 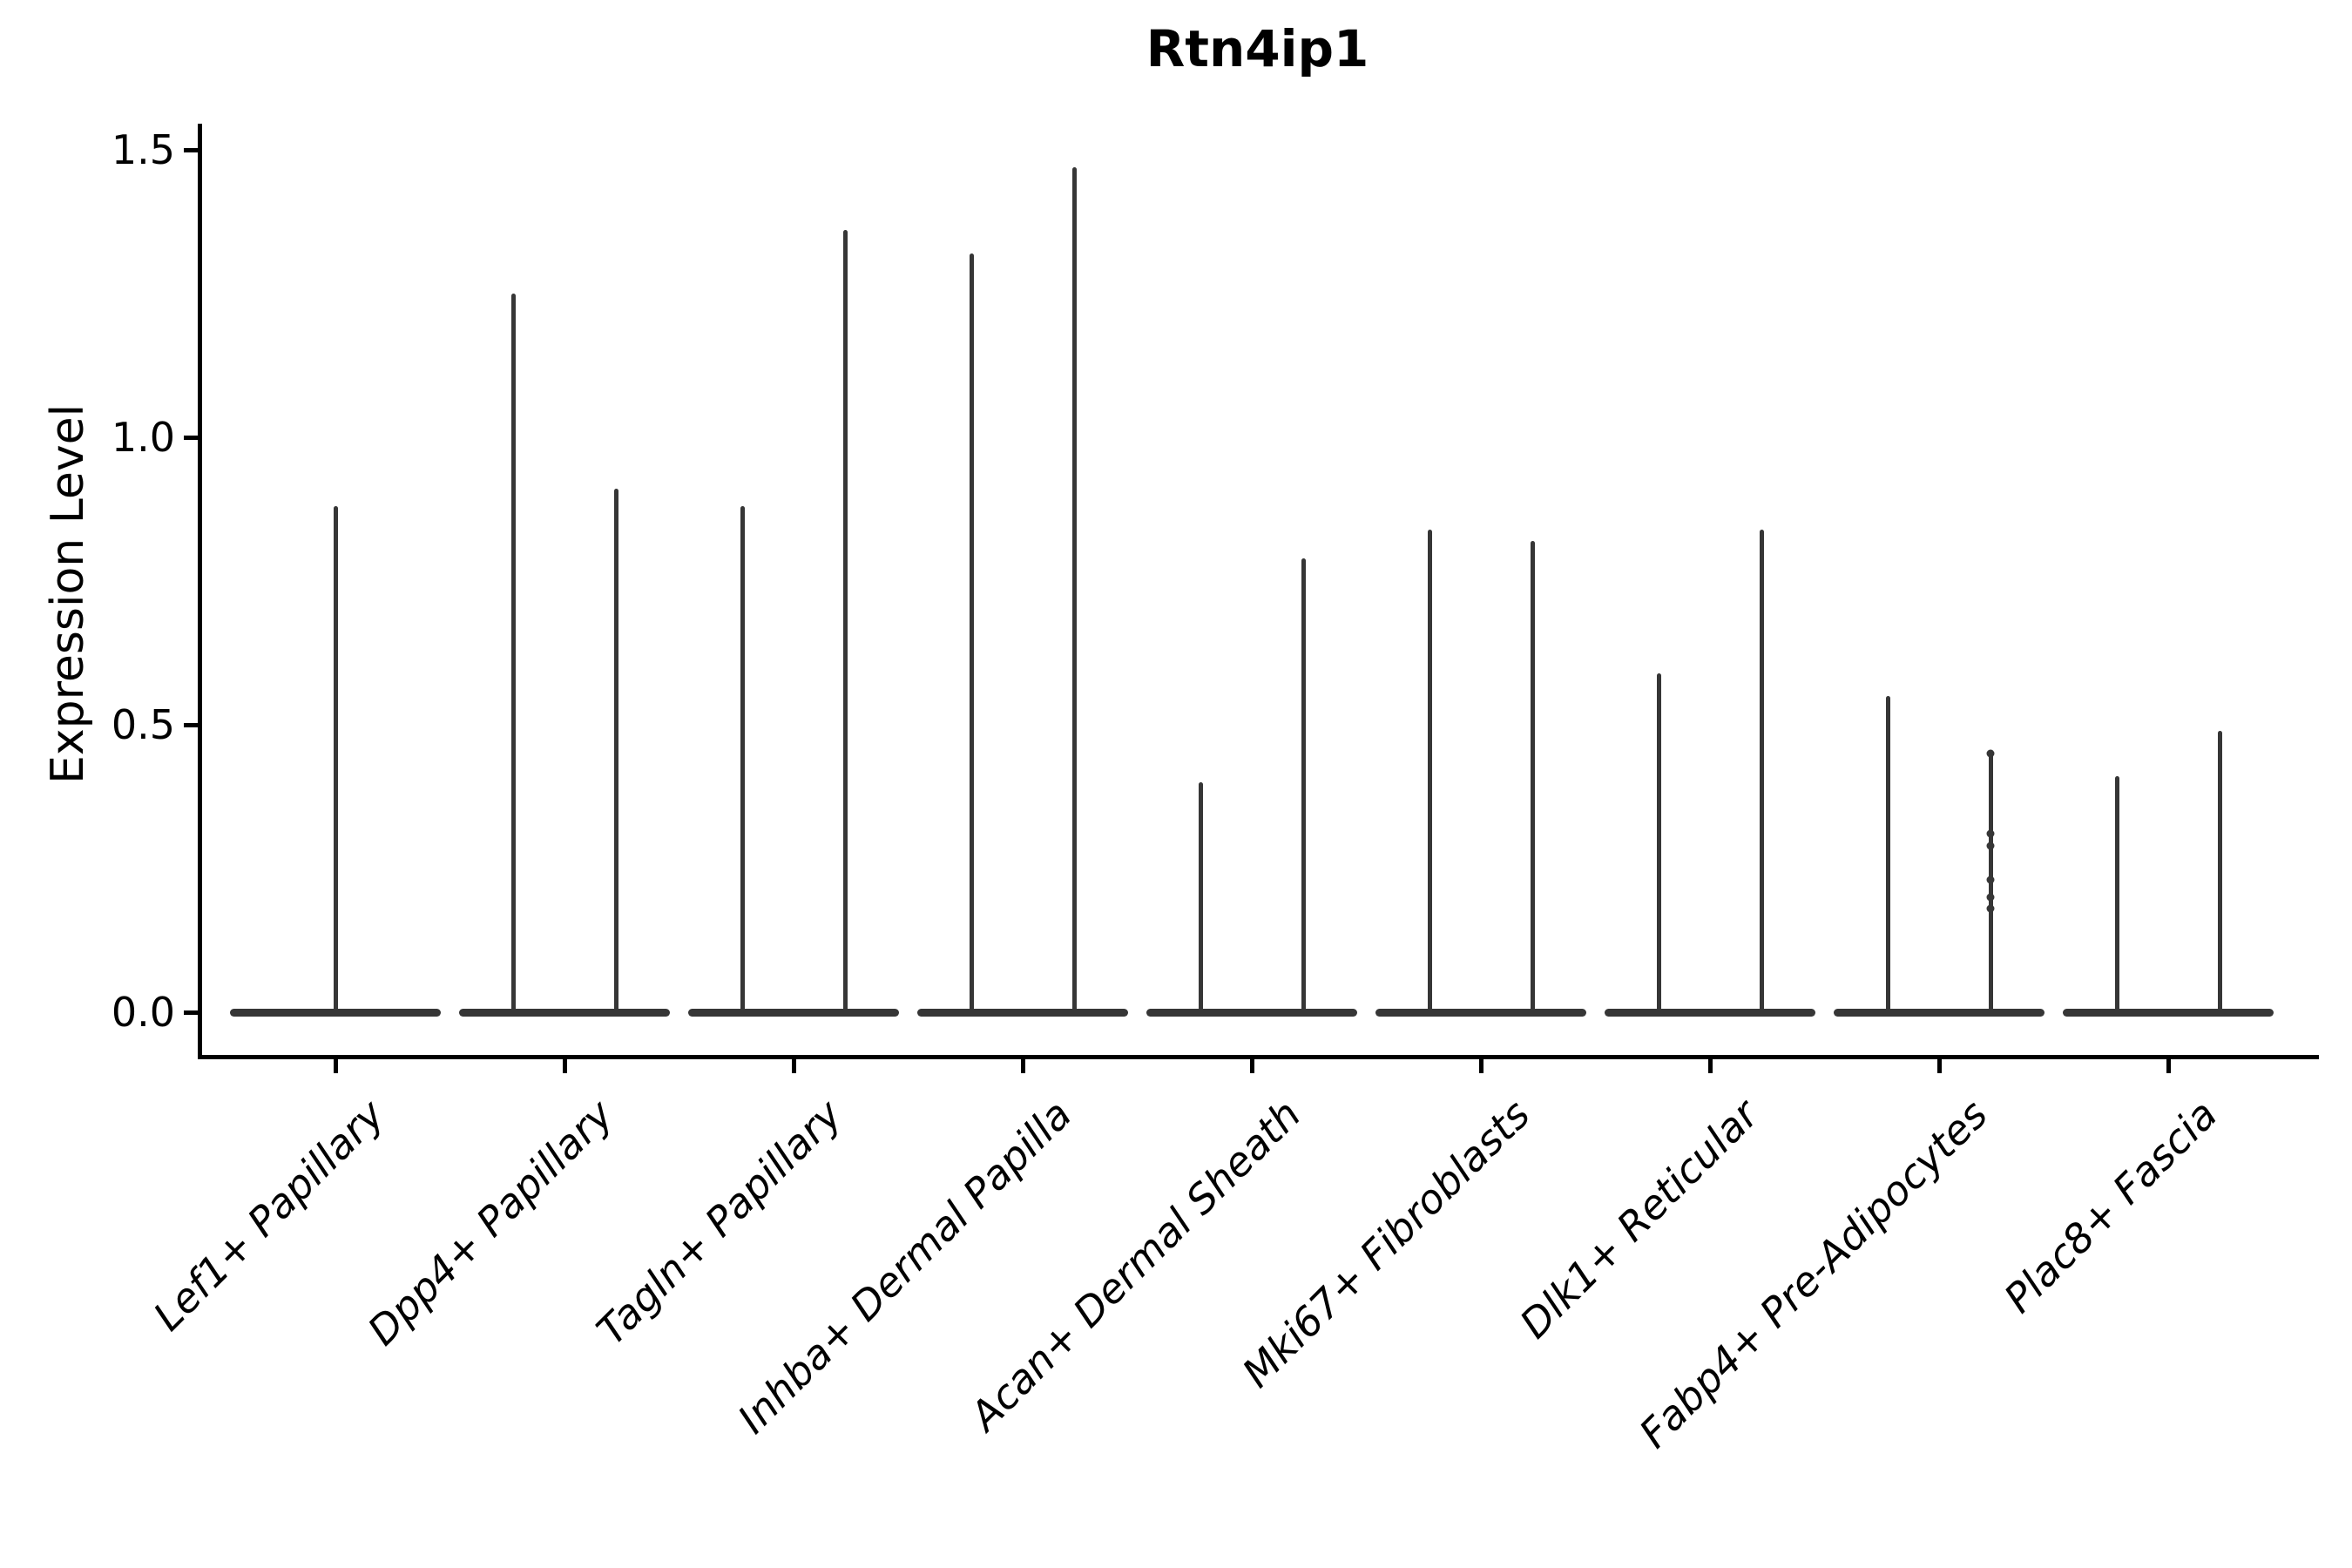 What do you see at coordinates (719, 1223) in the screenshot?
I see `x-tick-label: Tagln+ Papillary` at bounding box center [719, 1223].